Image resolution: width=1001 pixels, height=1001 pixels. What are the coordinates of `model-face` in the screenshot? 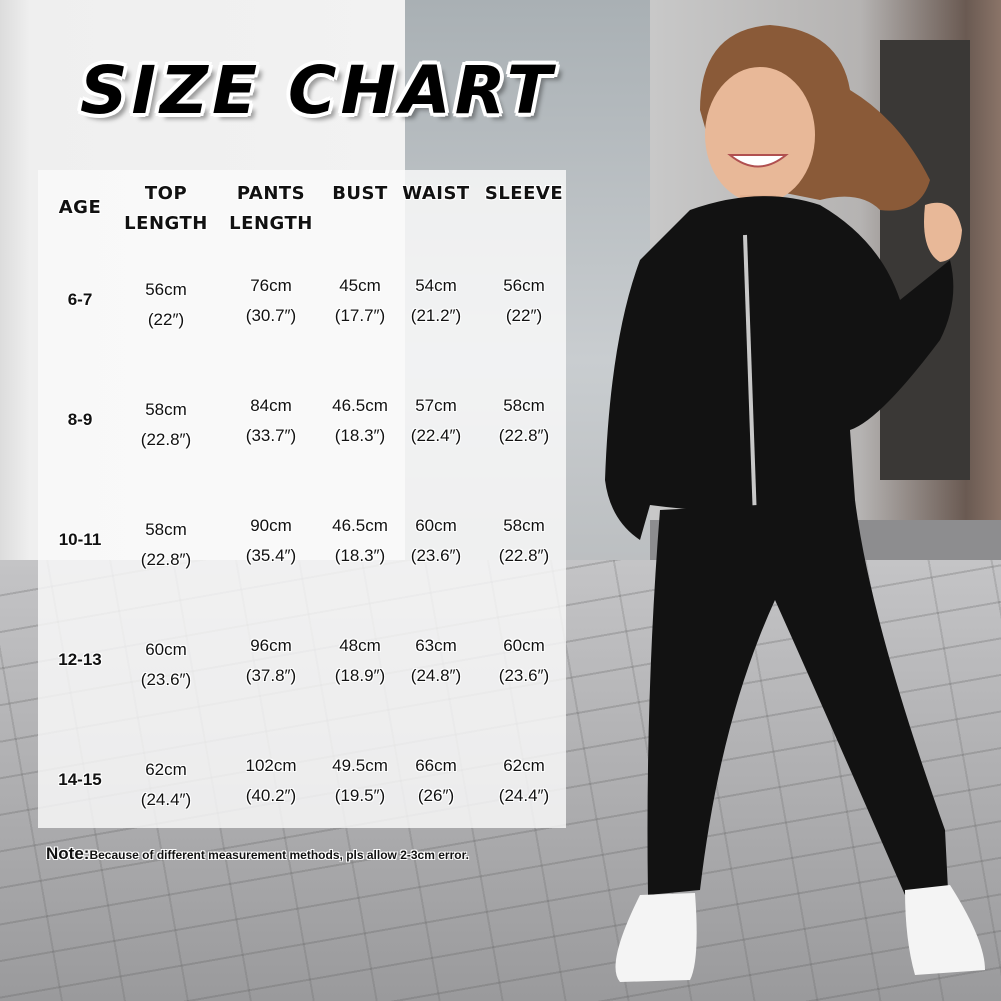 It's located at (760, 135).